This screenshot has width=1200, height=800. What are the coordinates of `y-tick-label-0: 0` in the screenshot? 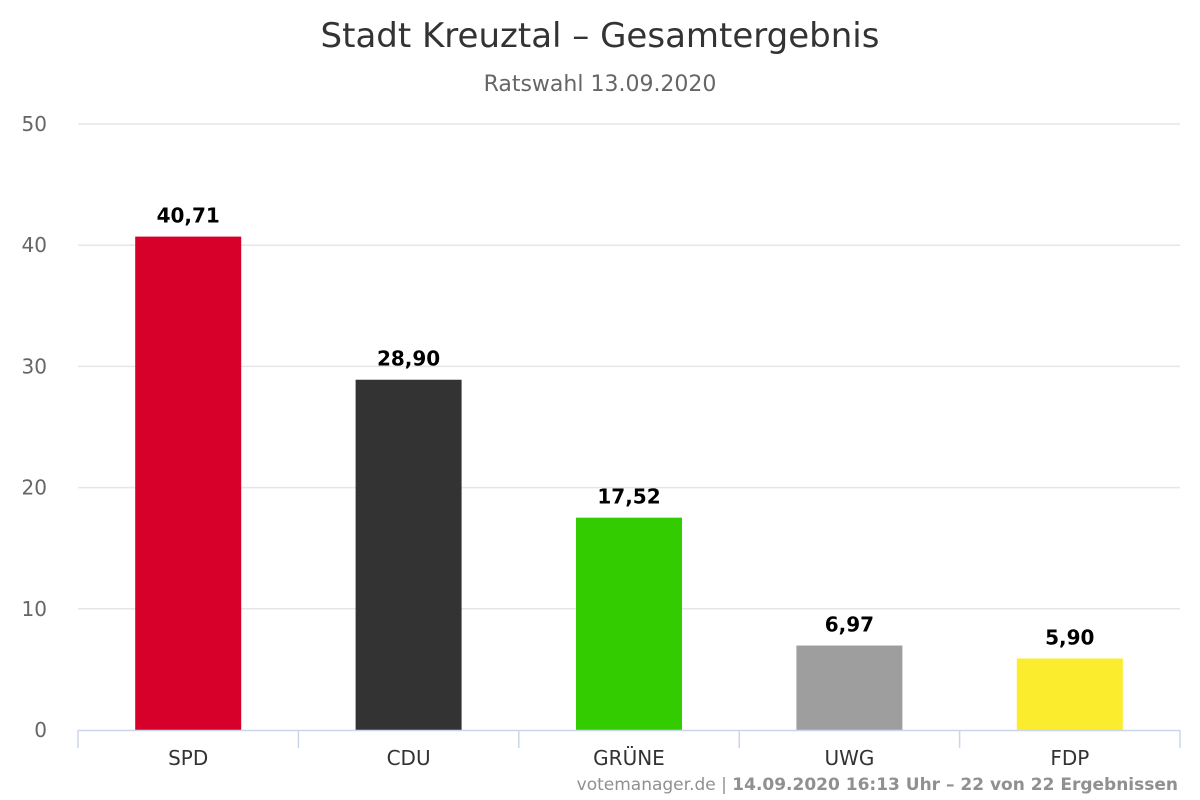 It's located at (40, 730).